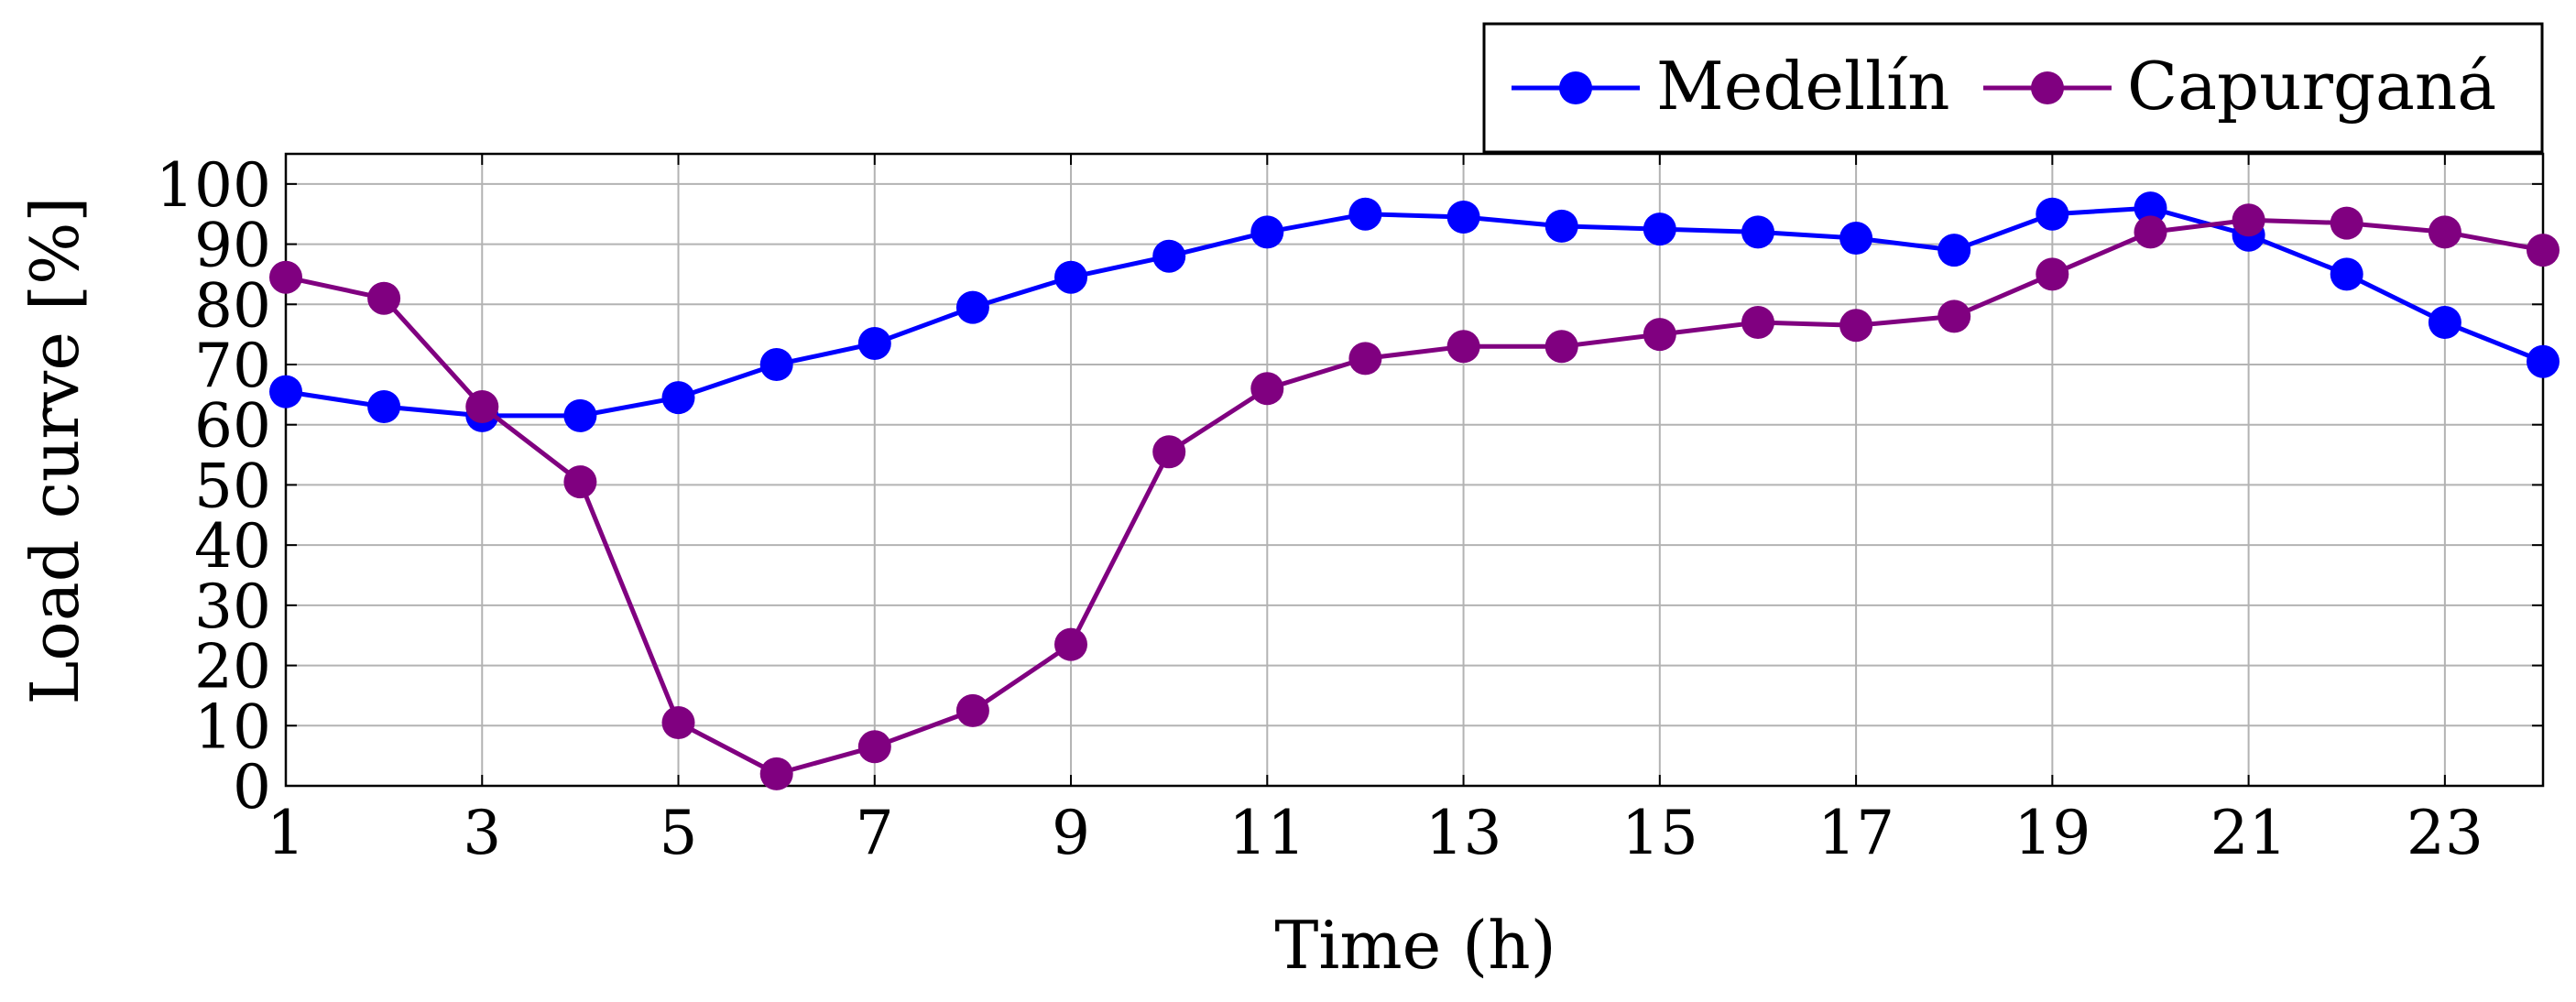 The width and height of the screenshot is (2576, 1002). Describe the element at coordinates (286, 833) in the screenshot. I see `x-tick-label: 1` at that location.